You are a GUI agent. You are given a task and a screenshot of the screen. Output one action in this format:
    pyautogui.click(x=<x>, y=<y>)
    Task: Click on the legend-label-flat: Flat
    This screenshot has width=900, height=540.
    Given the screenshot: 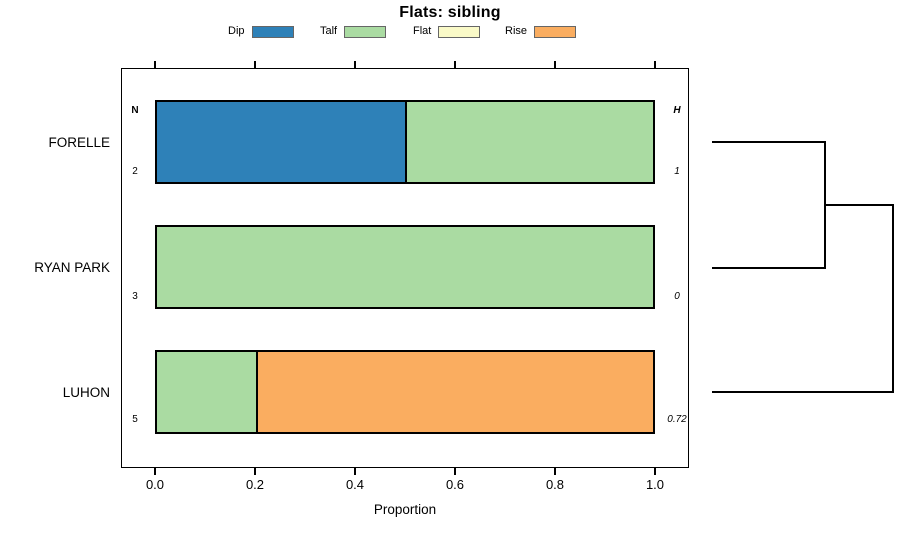 What is the action you would take?
    pyautogui.click(x=422, y=31)
    